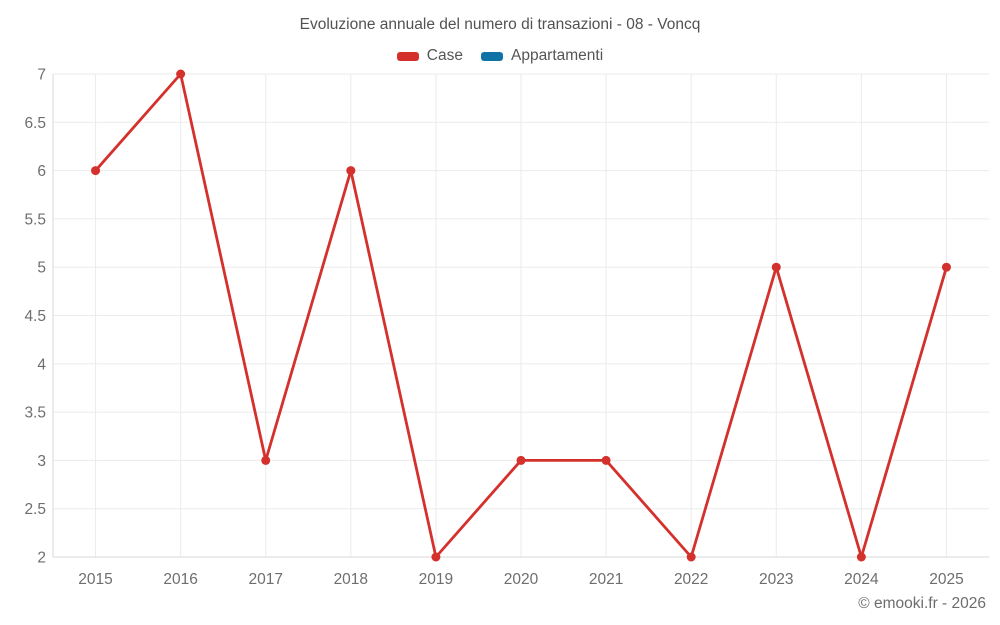 The width and height of the screenshot is (1000, 625). I want to click on legend: Case Appartamenti, so click(500, 56).